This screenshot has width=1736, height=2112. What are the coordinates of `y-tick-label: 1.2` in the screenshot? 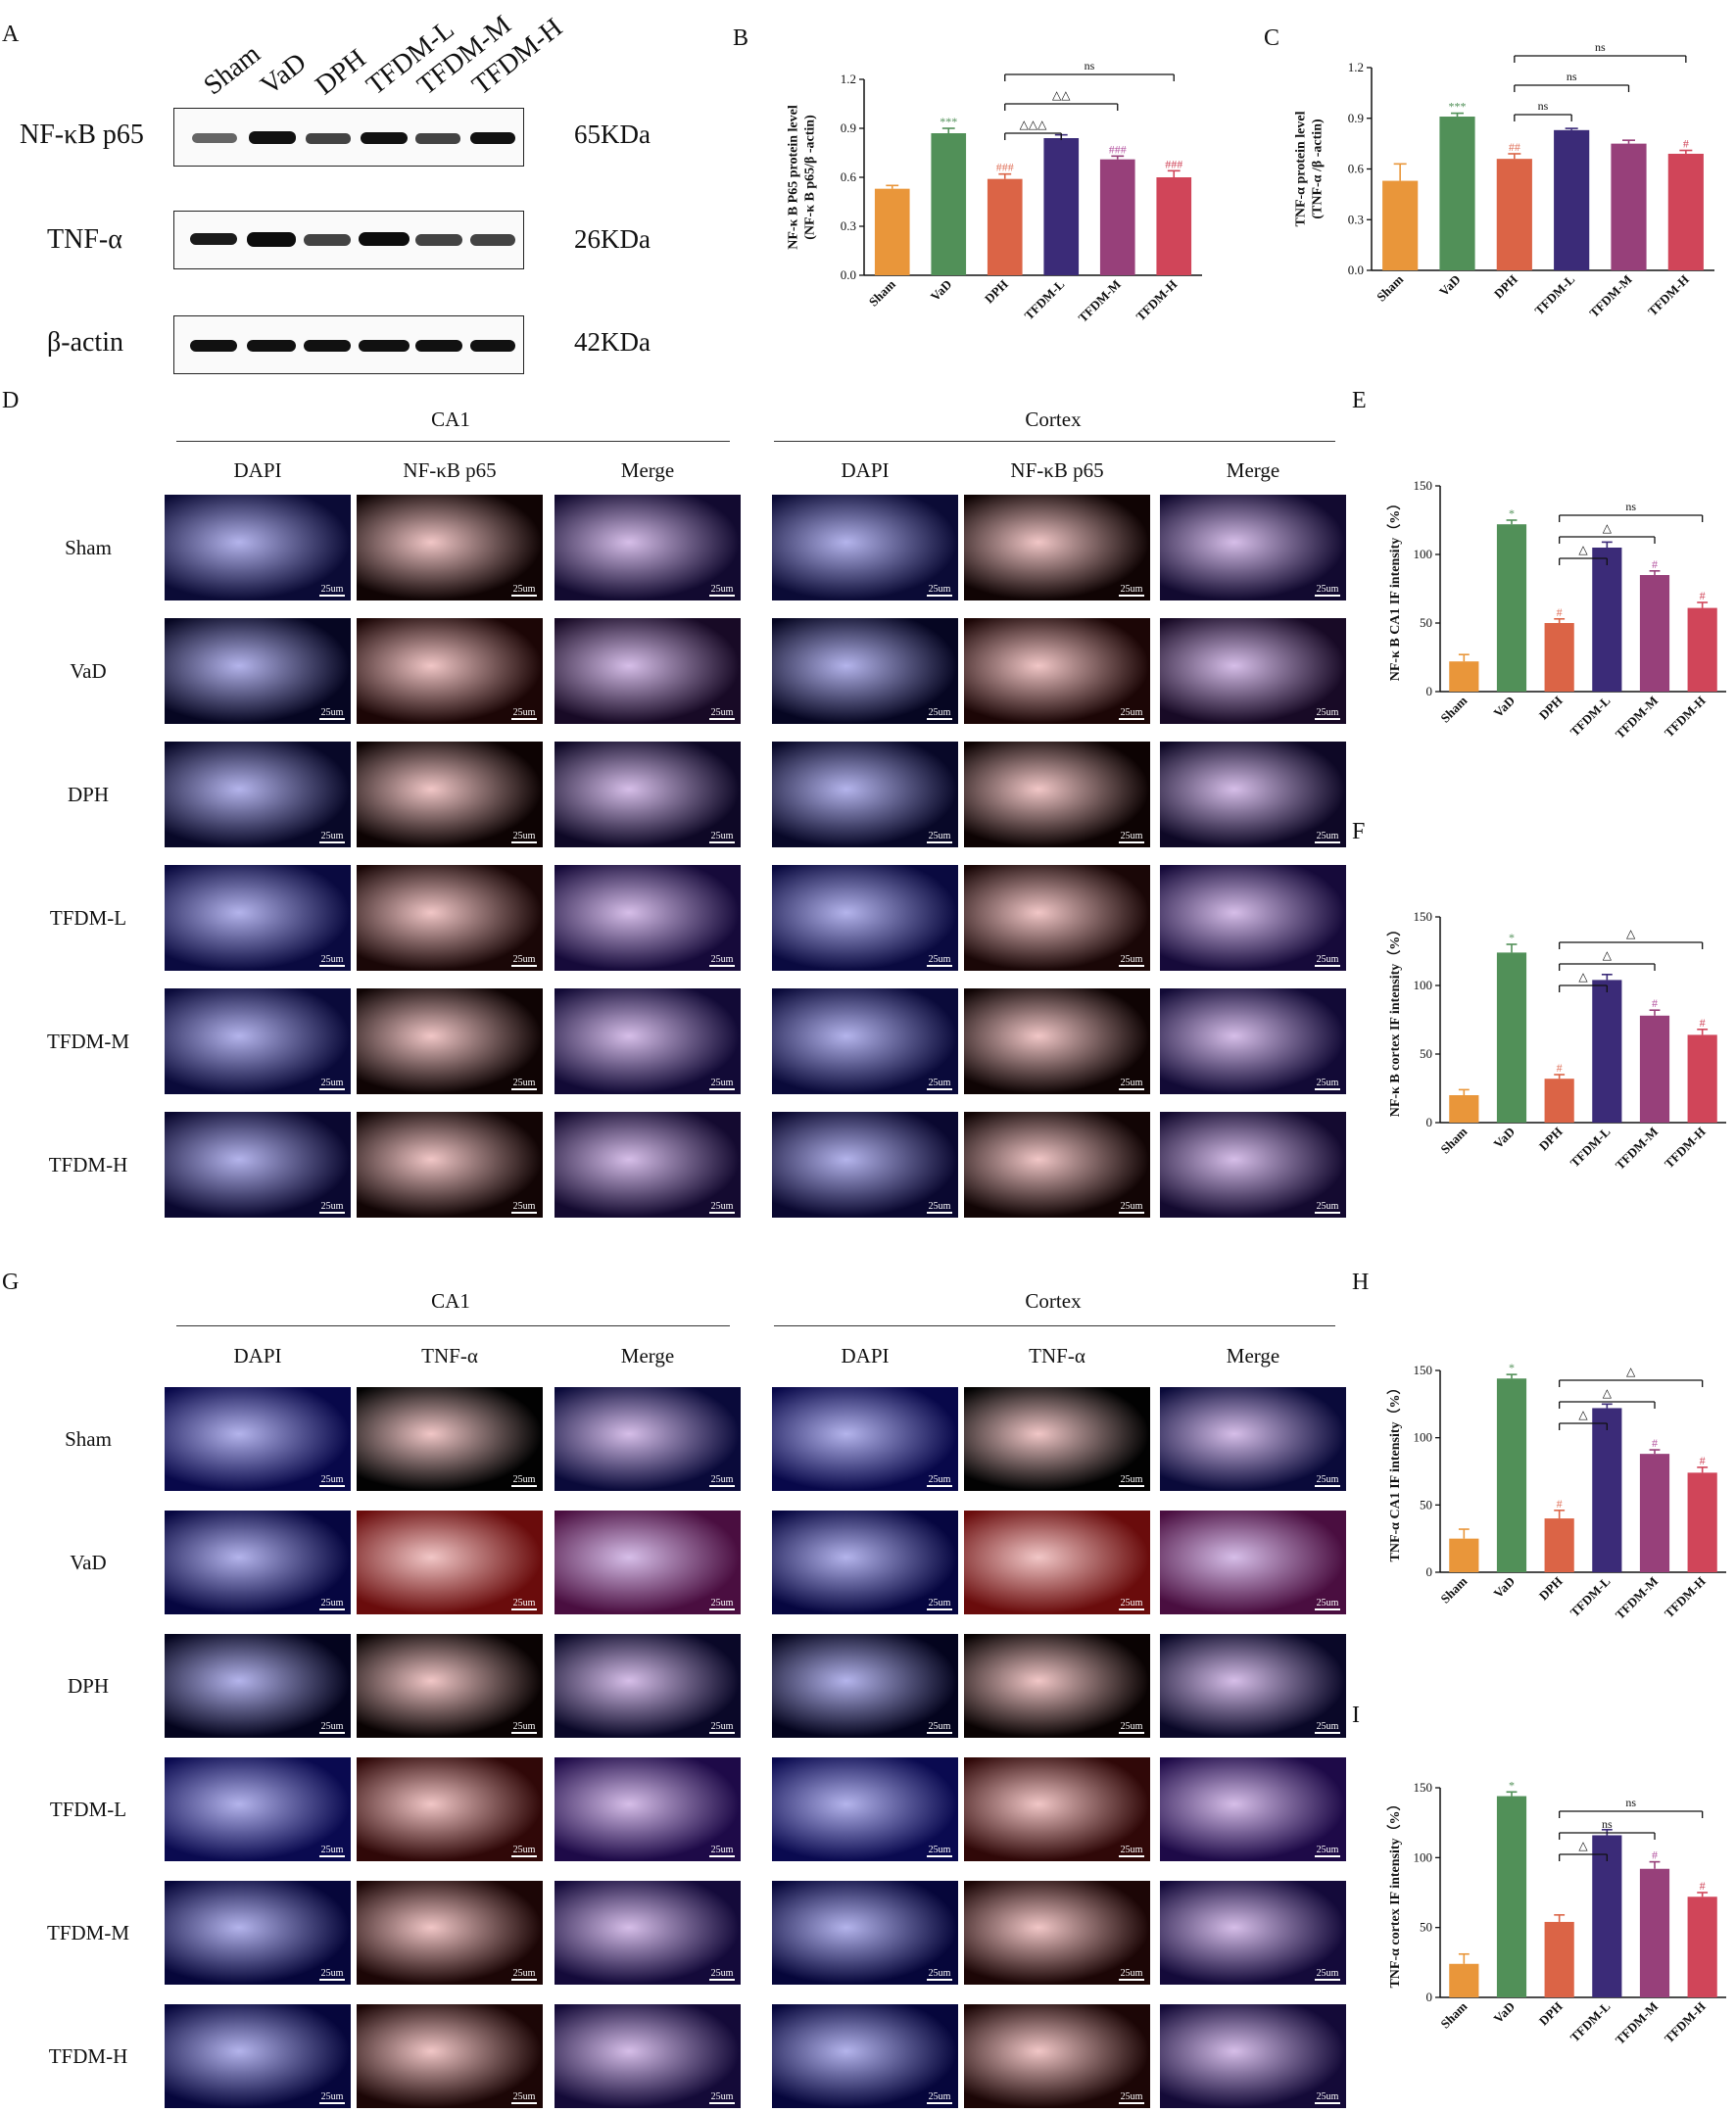 It's located at (848, 79).